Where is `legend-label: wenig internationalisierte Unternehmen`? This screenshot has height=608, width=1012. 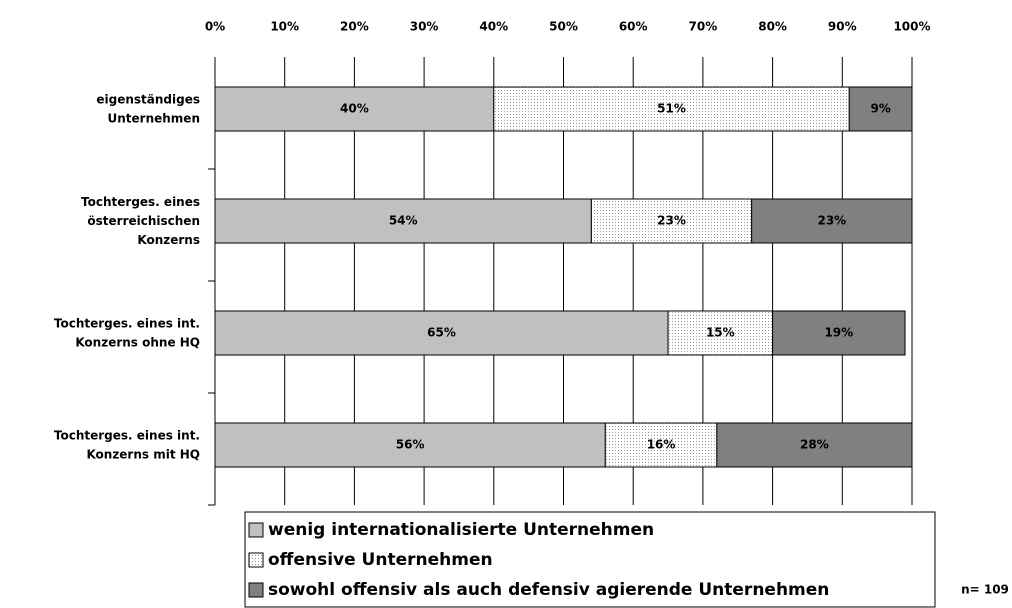
legend-label: wenig internationalisierte Unternehmen is located at coordinates (461, 530).